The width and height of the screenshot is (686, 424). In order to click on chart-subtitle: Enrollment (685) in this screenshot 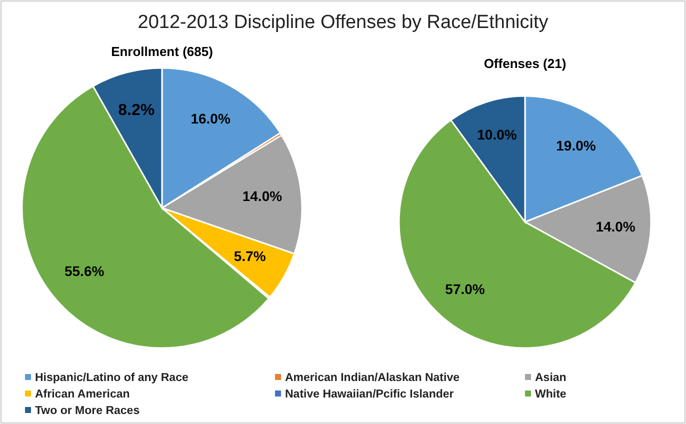, I will do `click(162, 51)`.